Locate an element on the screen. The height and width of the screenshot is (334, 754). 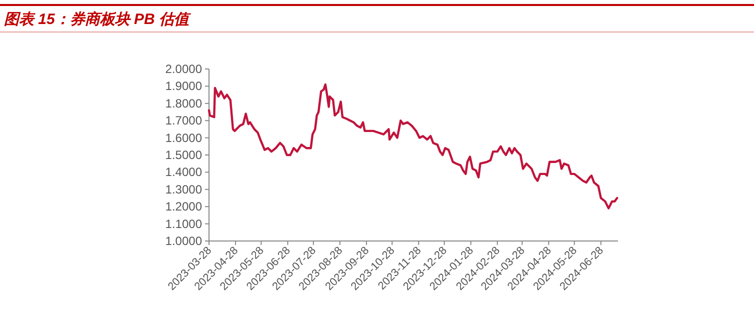
y-tick-label: 1.8000 is located at coordinates (183, 103).